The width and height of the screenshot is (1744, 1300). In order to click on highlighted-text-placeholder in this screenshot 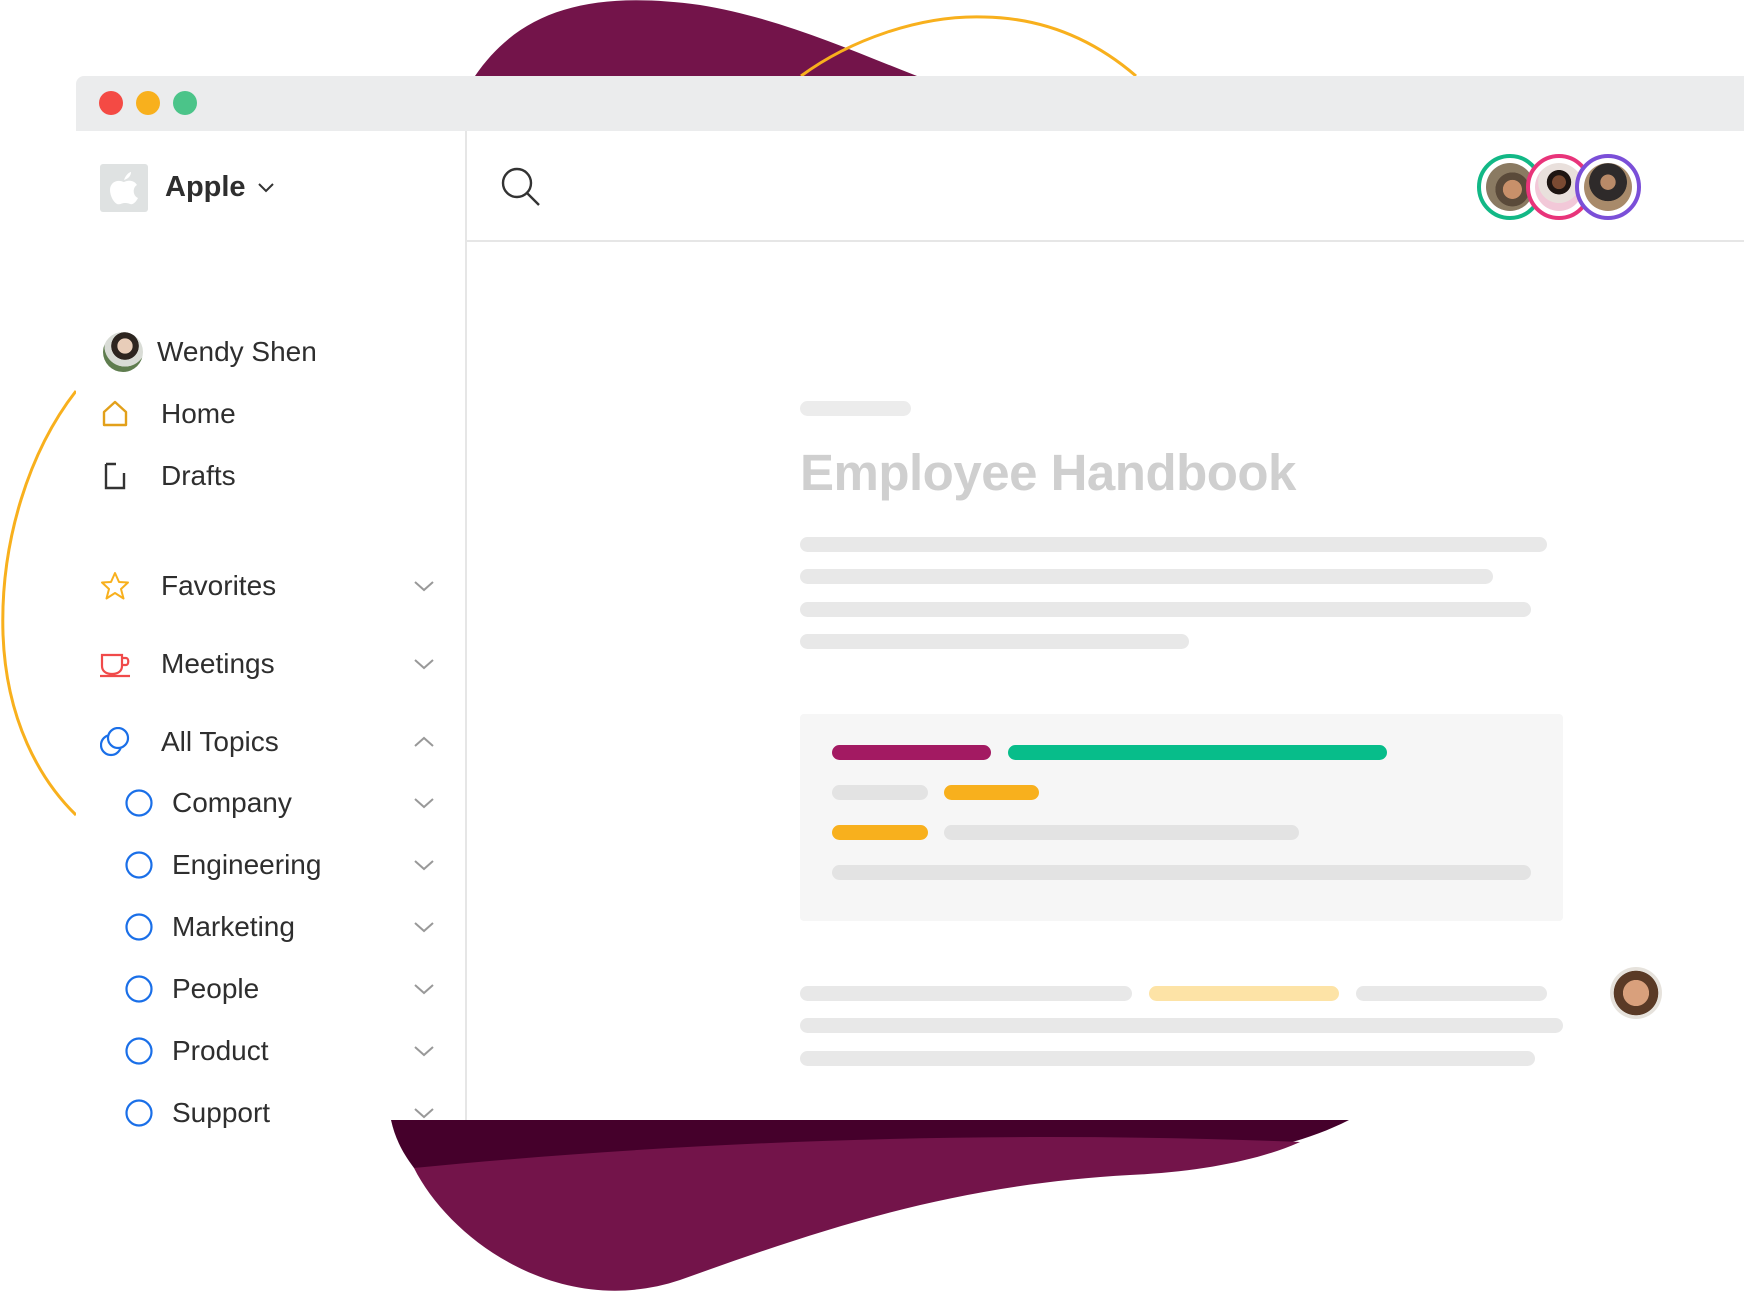, I will do `click(1244, 993)`.